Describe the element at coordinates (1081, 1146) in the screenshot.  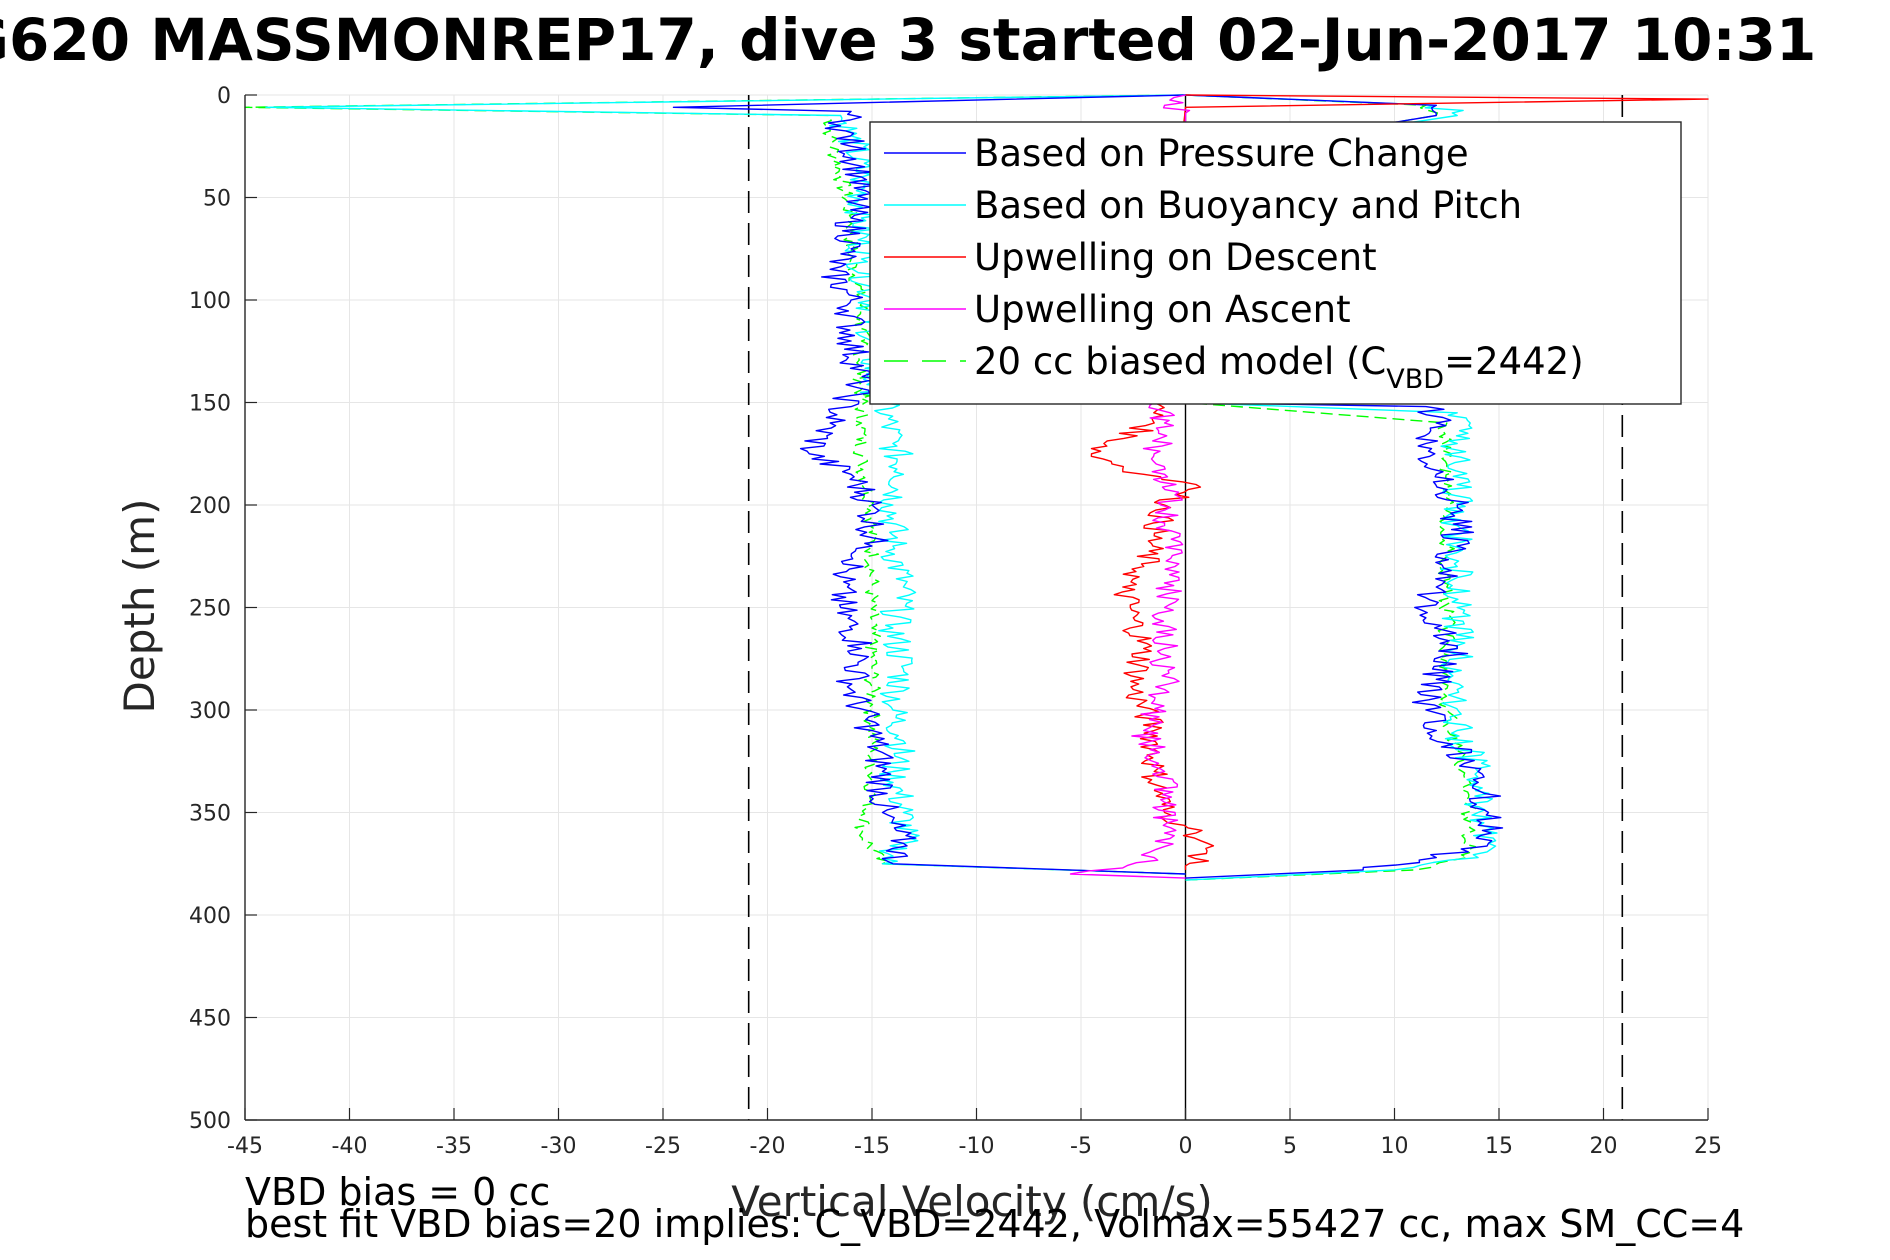
I see `x-tick-label: -5` at that location.